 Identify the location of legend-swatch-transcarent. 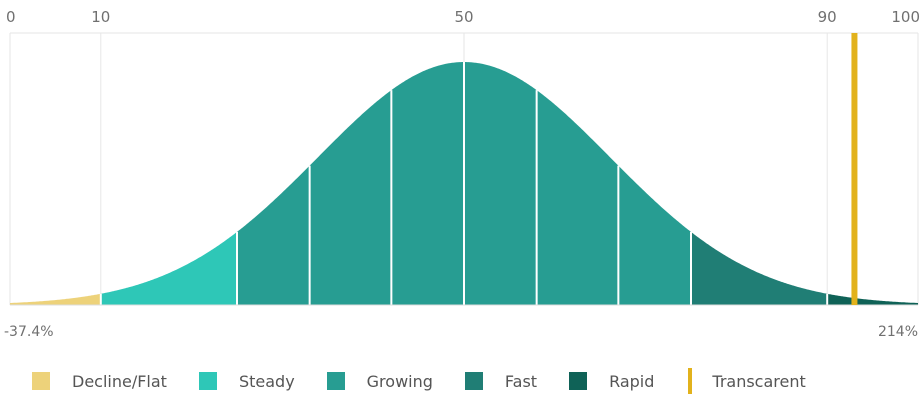
(690, 381).